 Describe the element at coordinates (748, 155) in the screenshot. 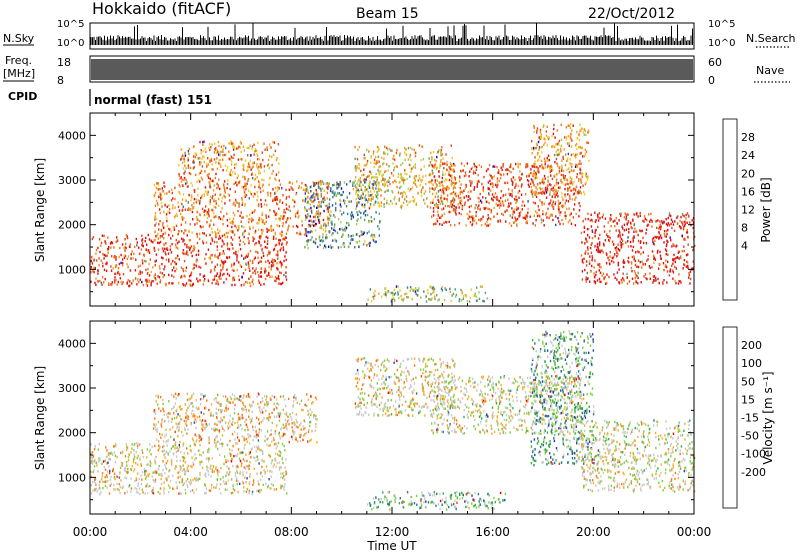

I see `colorbar-tick-label: 24` at that location.